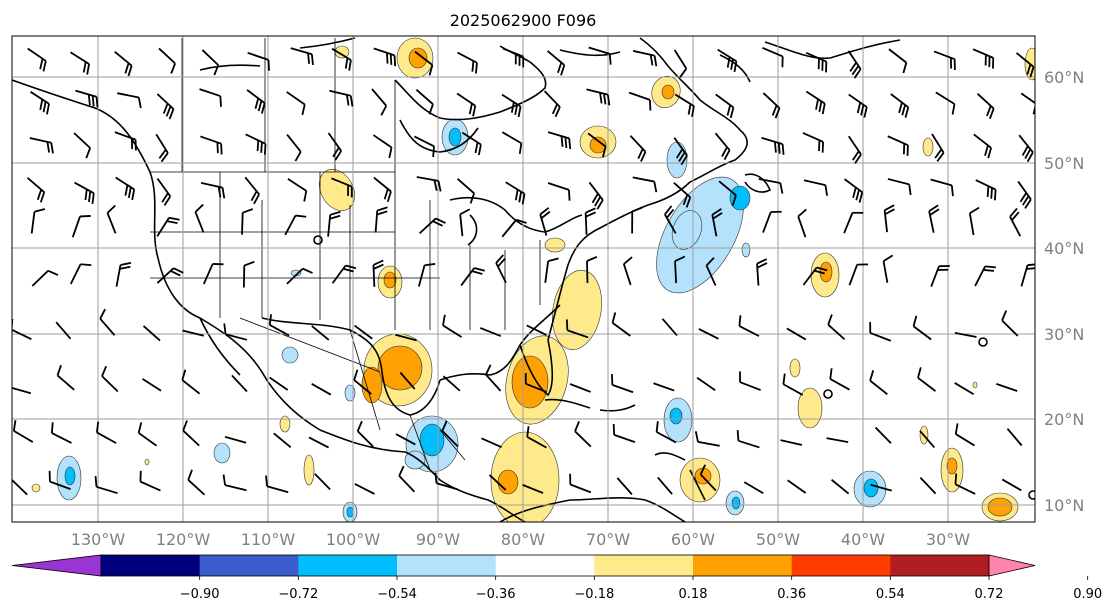  What do you see at coordinates (351, 366) in the screenshot?
I see `coastline` at bounding box center [351, 366].